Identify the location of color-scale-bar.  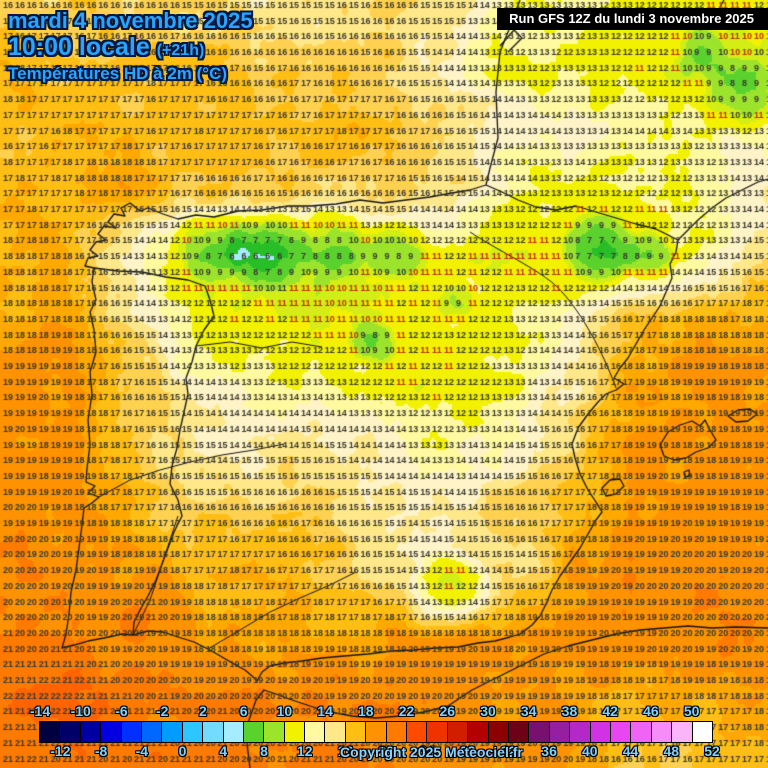
(376, 732).